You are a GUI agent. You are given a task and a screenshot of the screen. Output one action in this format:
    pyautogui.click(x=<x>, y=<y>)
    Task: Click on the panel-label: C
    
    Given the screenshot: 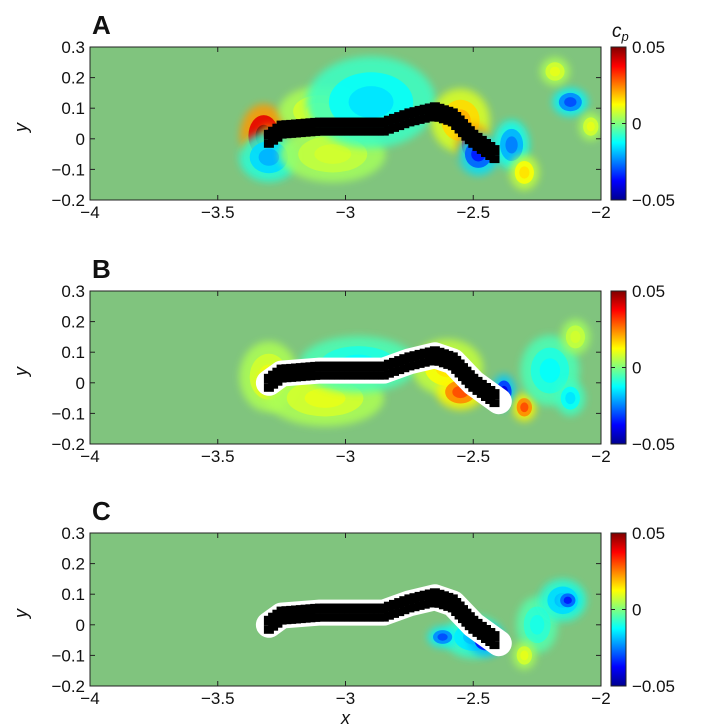 What is the action you would take?
    pyautogui.click(x=101, y=511)
    